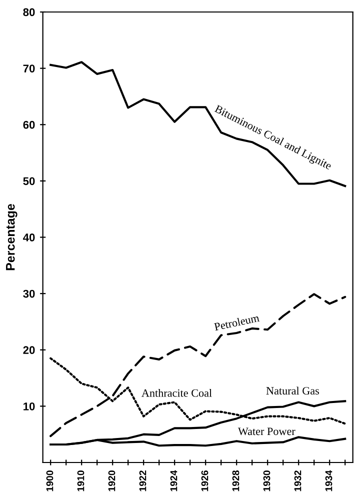 The height and width of the screenshot is (500, 363). What do you see at coordinates (50, 481) in the screenshot?
I see `x-tick-label: 1900` at bounding box center [50, 481].